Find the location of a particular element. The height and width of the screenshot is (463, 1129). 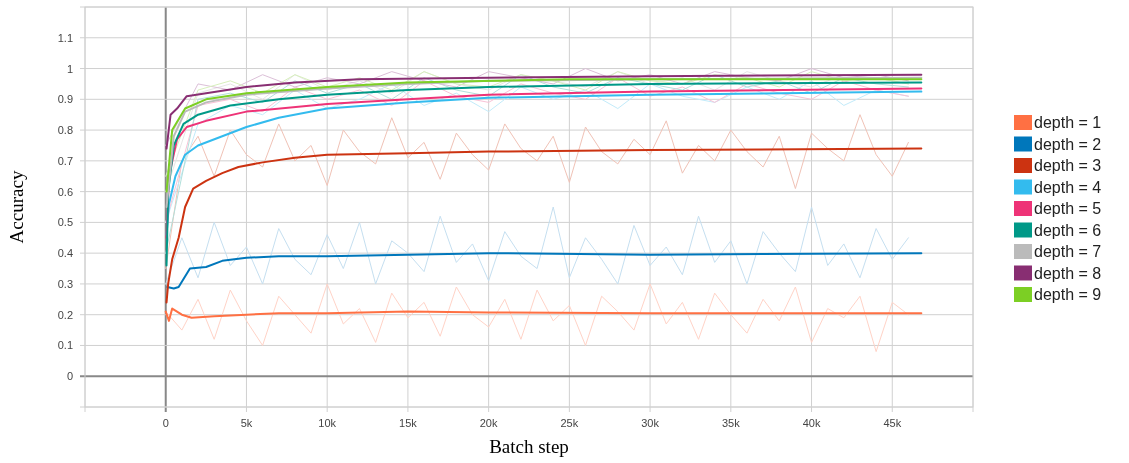

legend-label: depth = 9 is located at coordinates (1068, 294).